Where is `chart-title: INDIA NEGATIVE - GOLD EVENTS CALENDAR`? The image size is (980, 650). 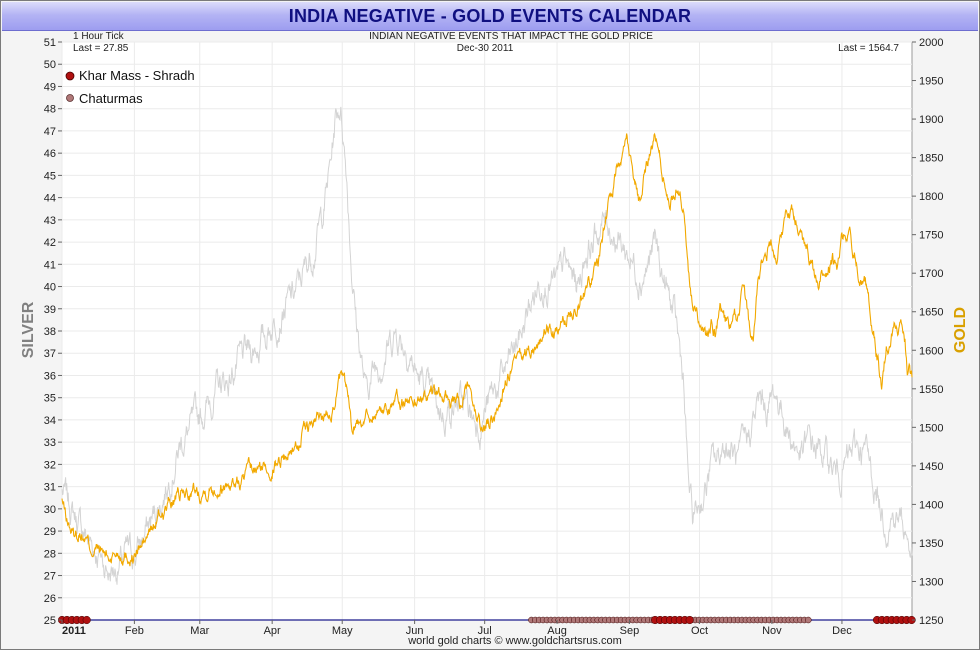
chart-title: INDIA NEGATIVE - GOLD EVENTS CALENDAR is located at coordinates (490, 16).